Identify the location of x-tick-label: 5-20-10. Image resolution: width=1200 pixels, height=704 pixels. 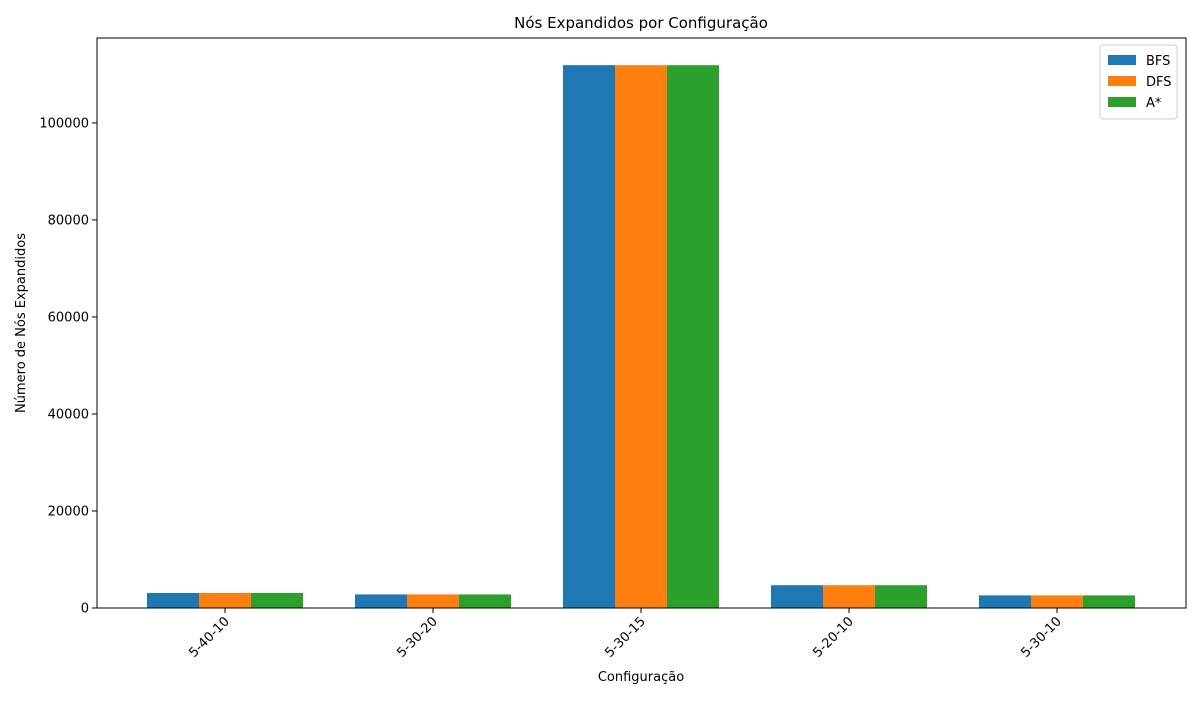
(833, 637).